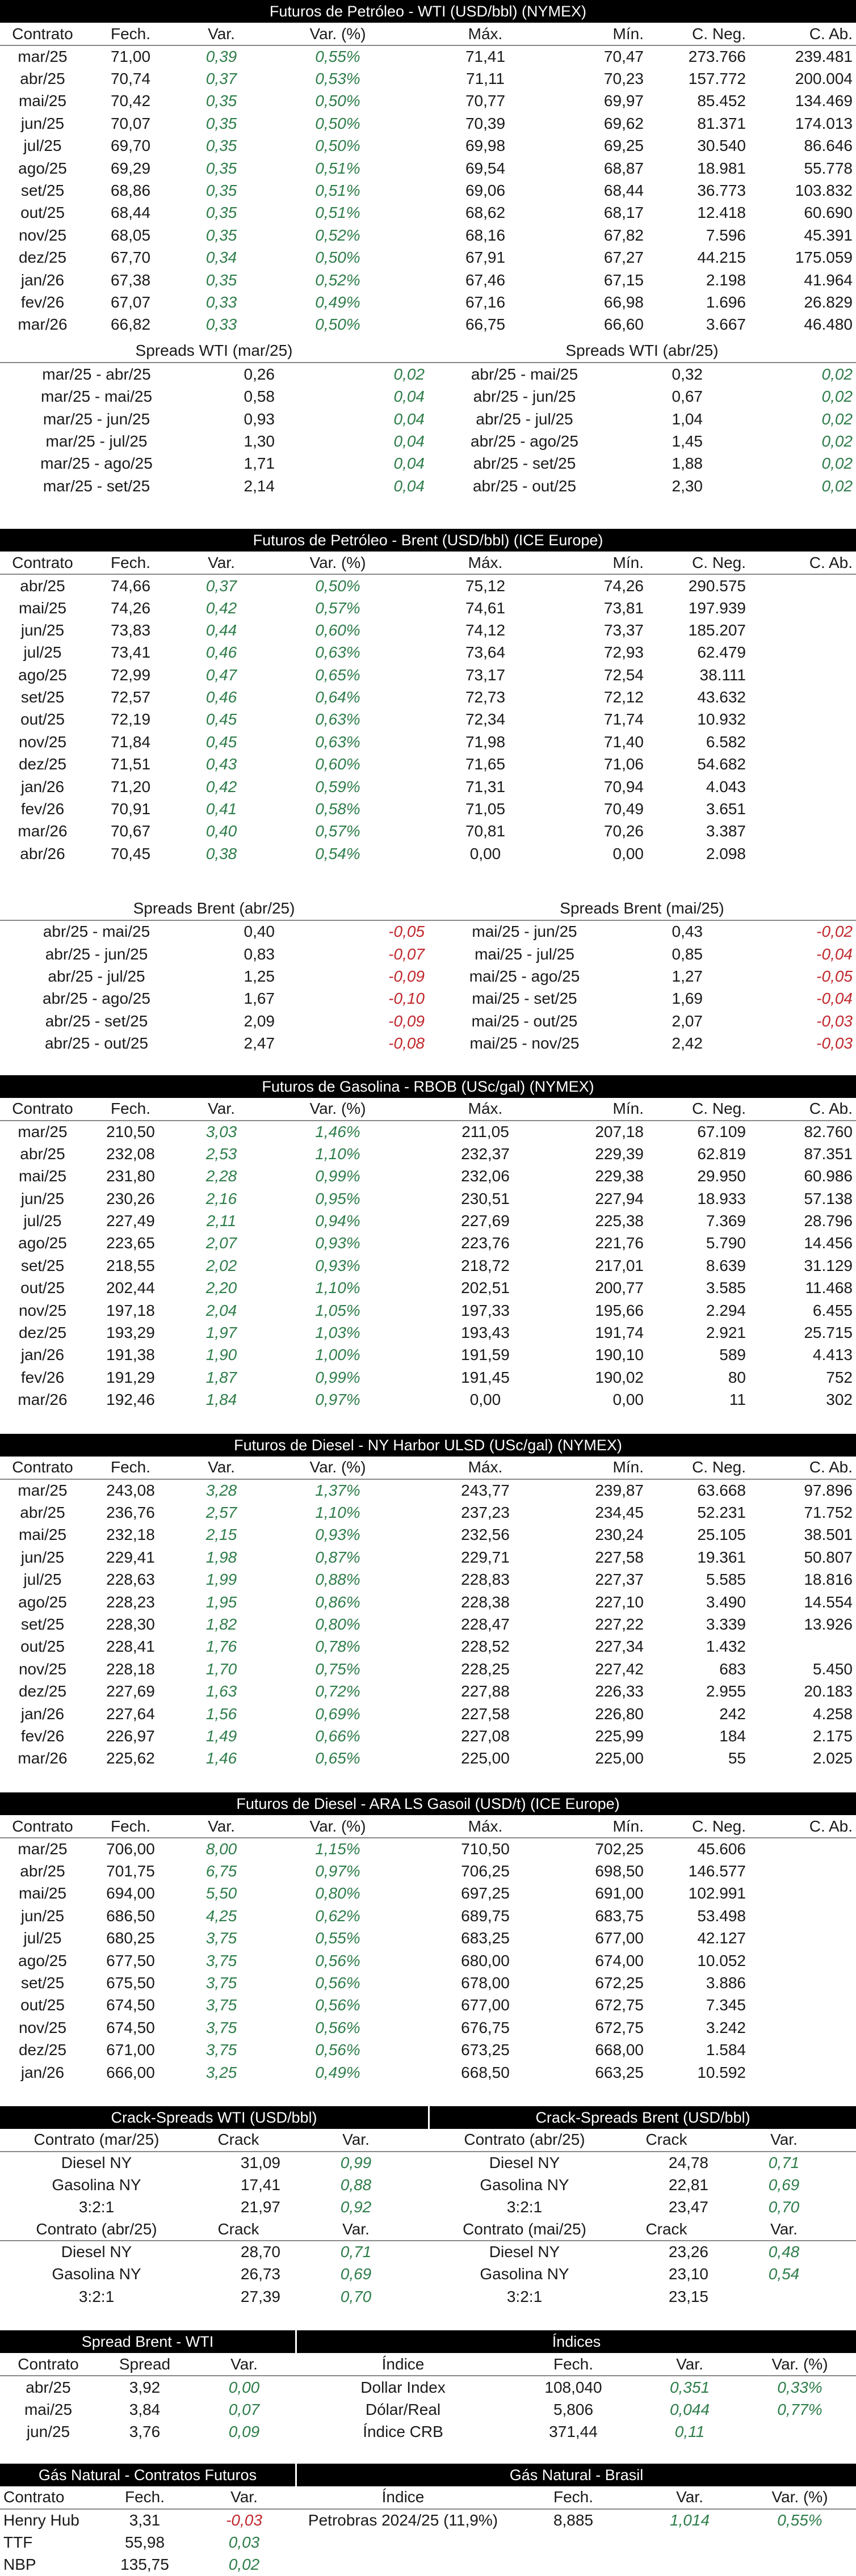 The width and height of the screenshot is (856, 2576). Describe the element at coordinates (834, 932) in the screenshot. I see `spread-var: -0,02` at that location.